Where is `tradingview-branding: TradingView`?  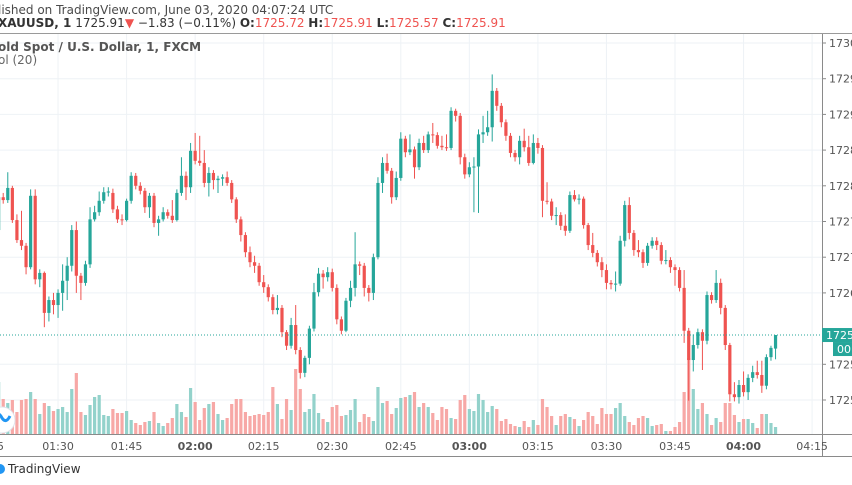
tradingview-branding: TradingView is located at coordinates (40, 469).